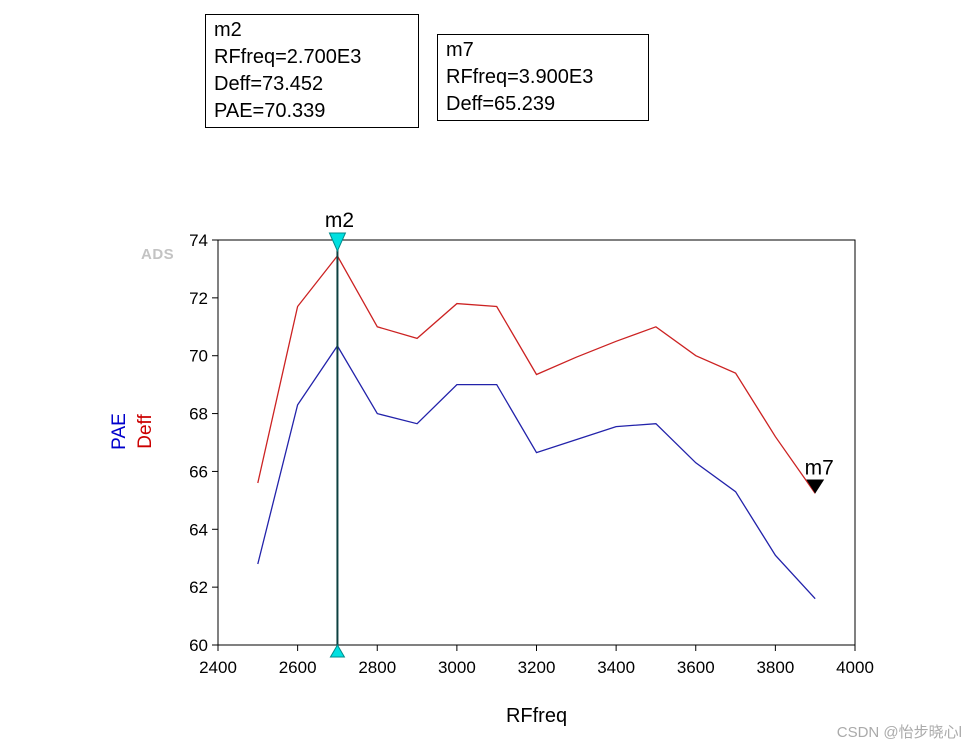  What do you see at coordinates (269, 84) in the screenshot?
I see `marker-deff-value: Deff=73.452` at bounding box center [269, 84].